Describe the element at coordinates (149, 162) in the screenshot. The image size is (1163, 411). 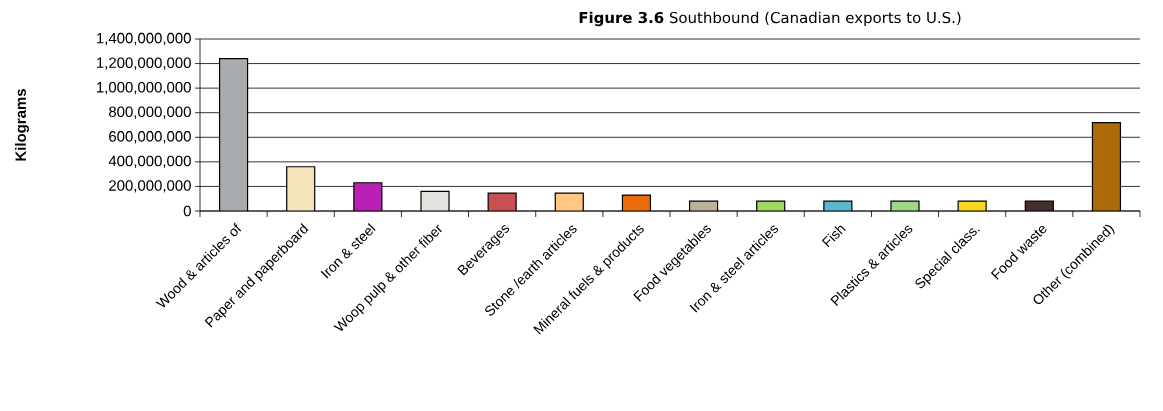
I see `y-tick-label: 400,000,000` at that location.